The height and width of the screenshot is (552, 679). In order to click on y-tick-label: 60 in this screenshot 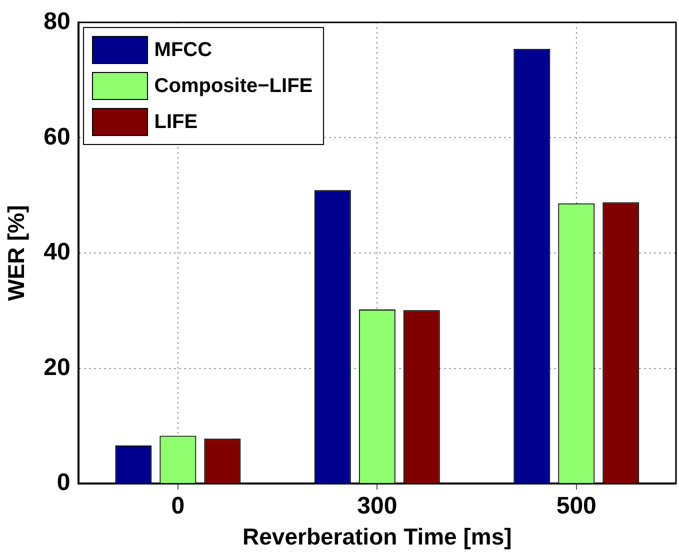, I will do `click(57, 136)`.